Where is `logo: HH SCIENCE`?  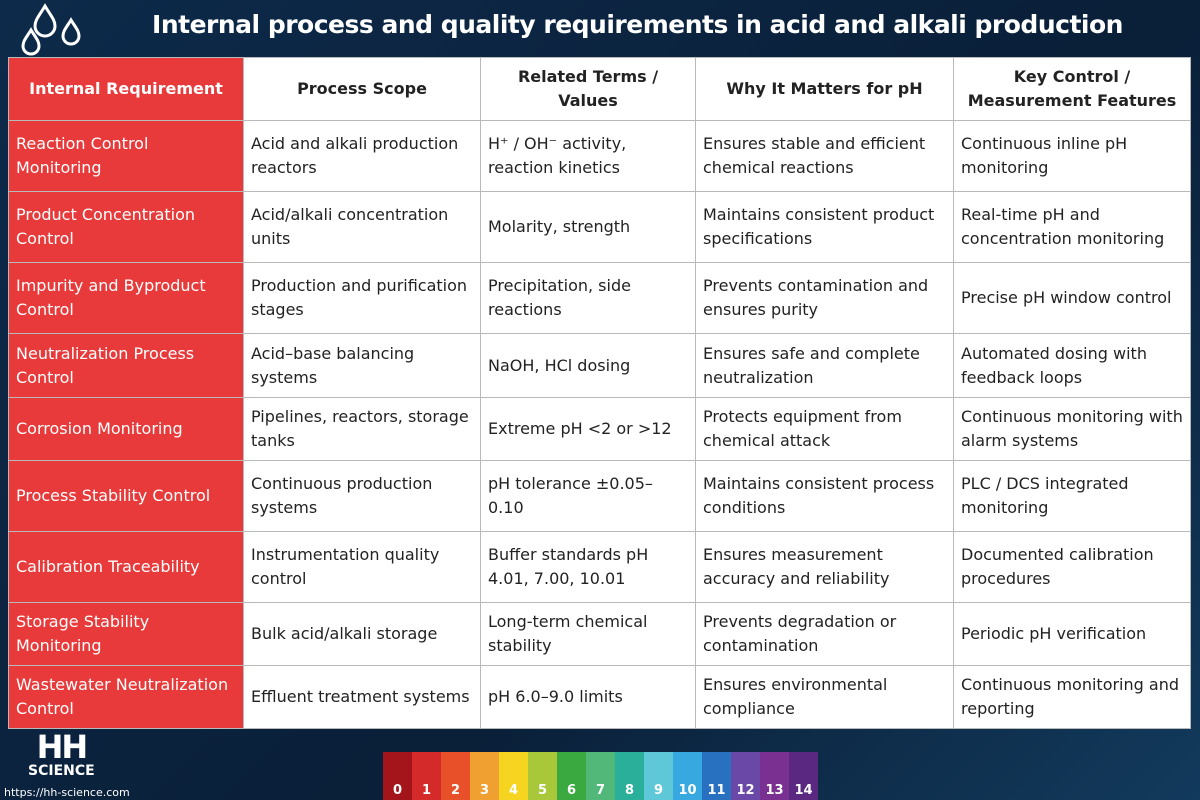
logo: HH SCIENCE is located at coordinates (61, 754).